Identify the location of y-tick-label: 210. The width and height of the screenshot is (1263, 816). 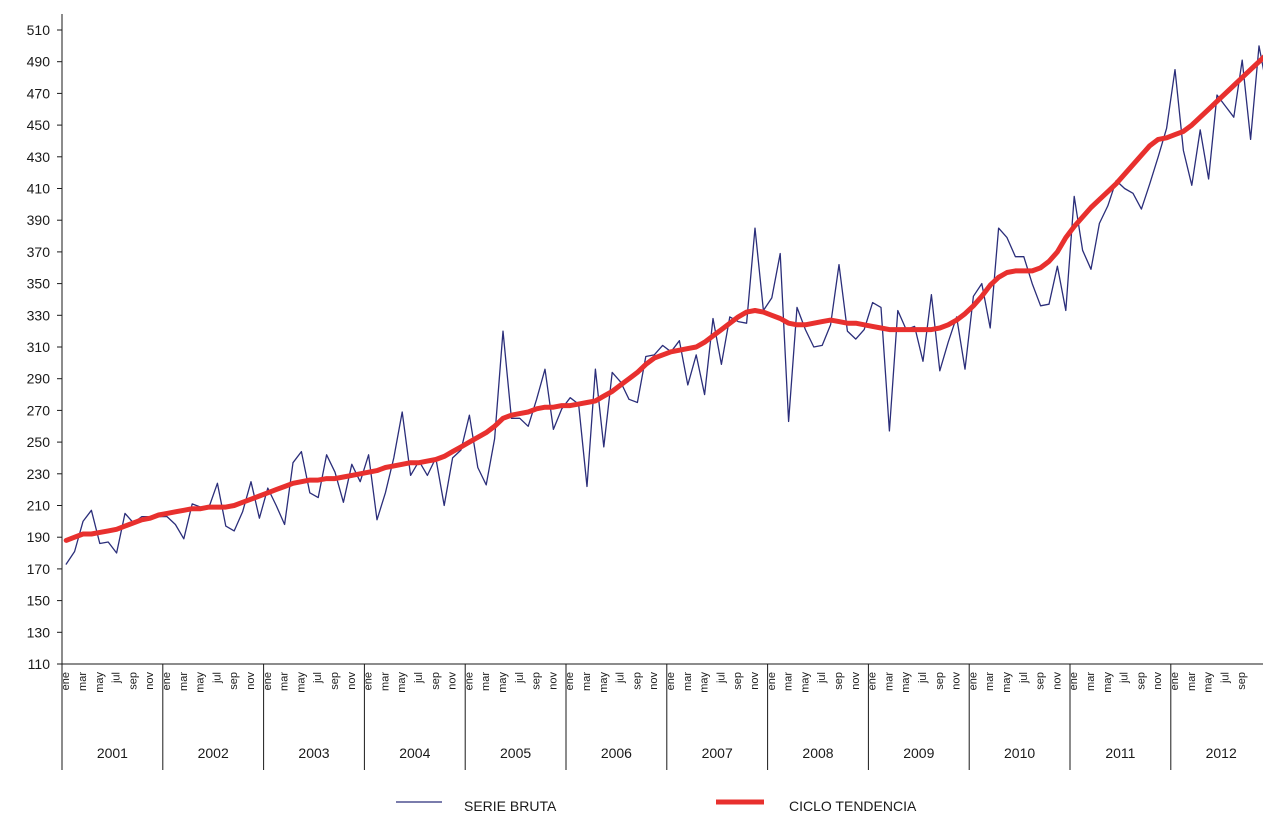
(39, 506).